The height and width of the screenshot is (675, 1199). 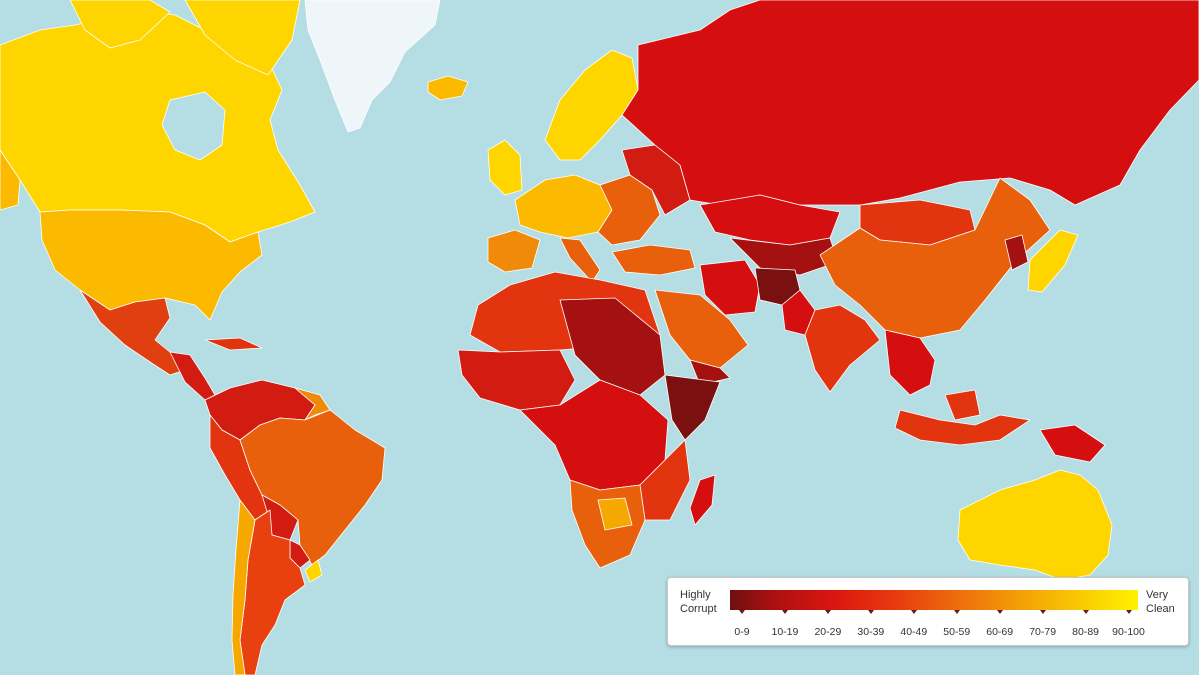 I want to click on legend-highly-corrupt-label: Highly Corrupt, so click(x=698, y=602).